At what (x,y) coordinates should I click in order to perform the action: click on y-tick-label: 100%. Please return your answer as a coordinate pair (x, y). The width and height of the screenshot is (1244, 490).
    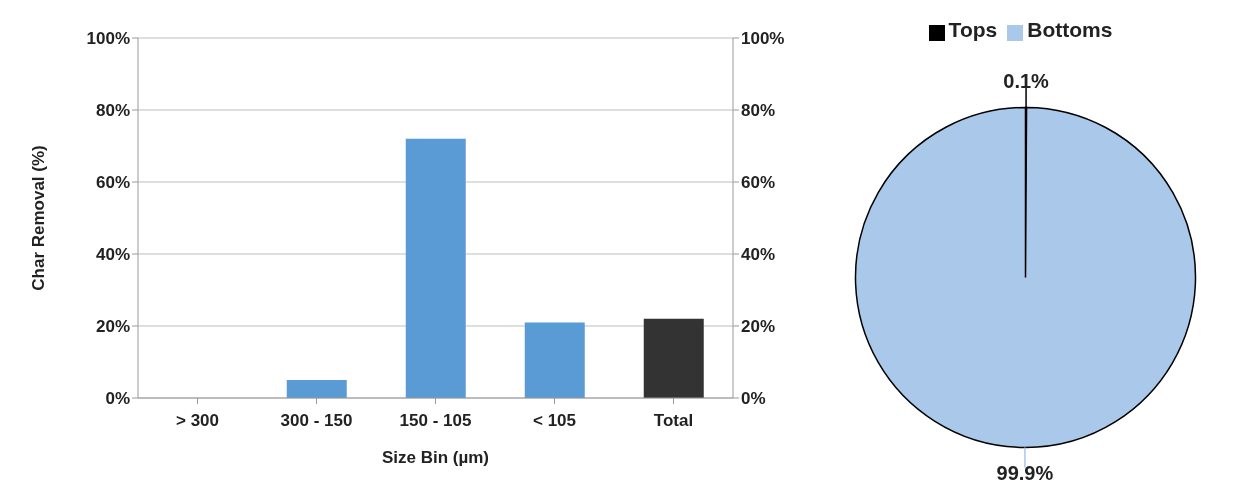
    Looking at the image, I should click on (108, 39).